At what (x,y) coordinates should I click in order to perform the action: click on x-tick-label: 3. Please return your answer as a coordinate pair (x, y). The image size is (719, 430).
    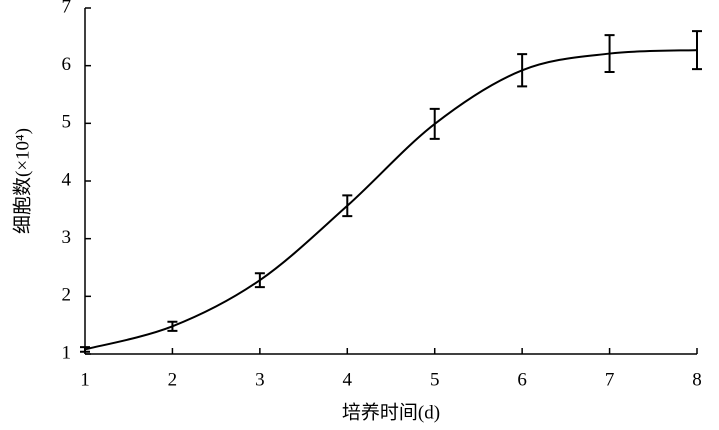
    Looking at the image, I should click on (260, 379).